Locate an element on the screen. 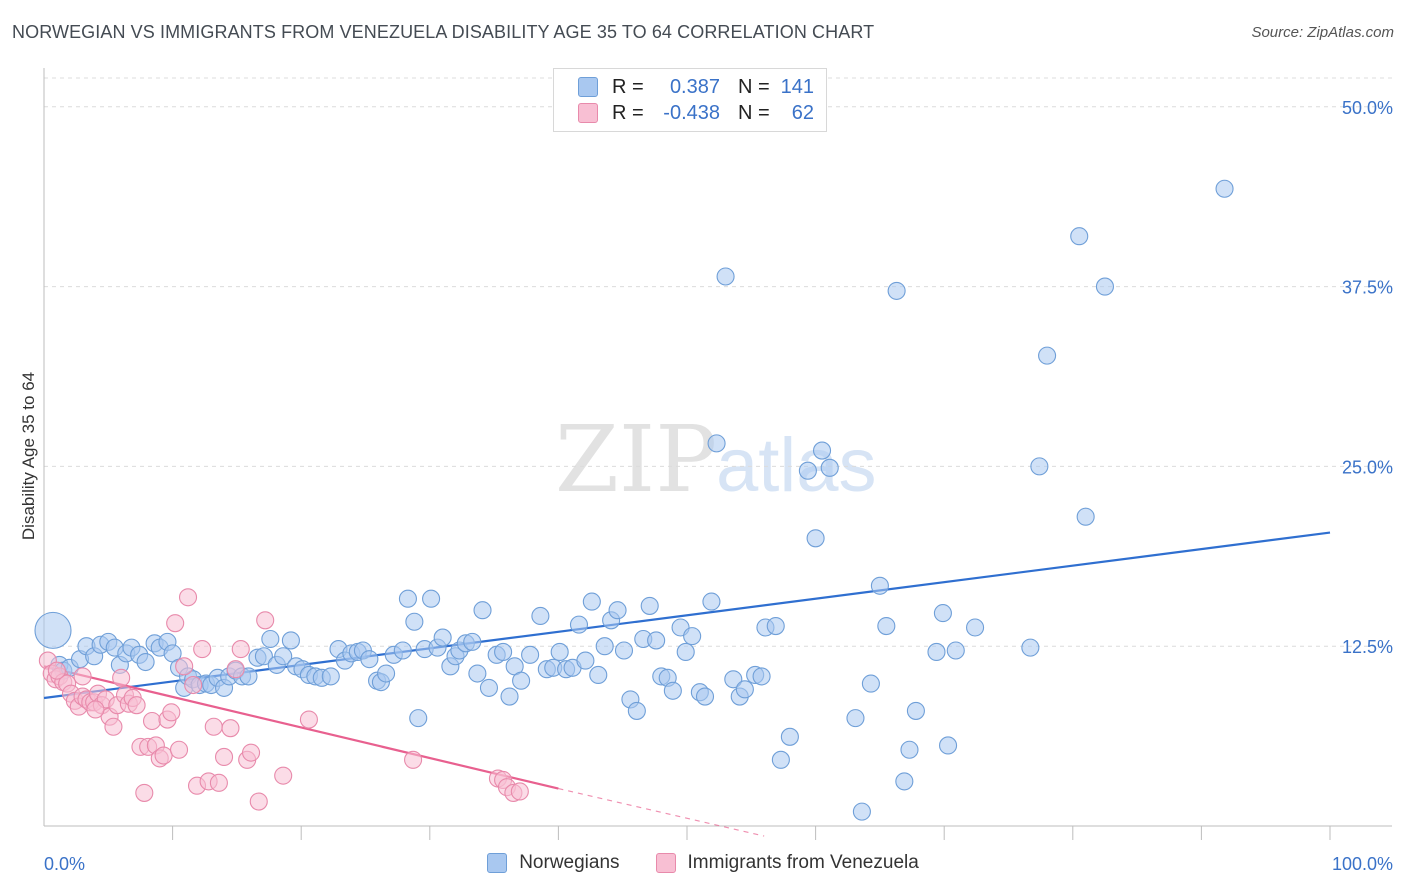 Image resolution: width=1406 pixels, height=892 pixels. correlation-legend: R = 0.387 N = 141 R = -0.438 N = 62 is located at coordinates (690, 100).